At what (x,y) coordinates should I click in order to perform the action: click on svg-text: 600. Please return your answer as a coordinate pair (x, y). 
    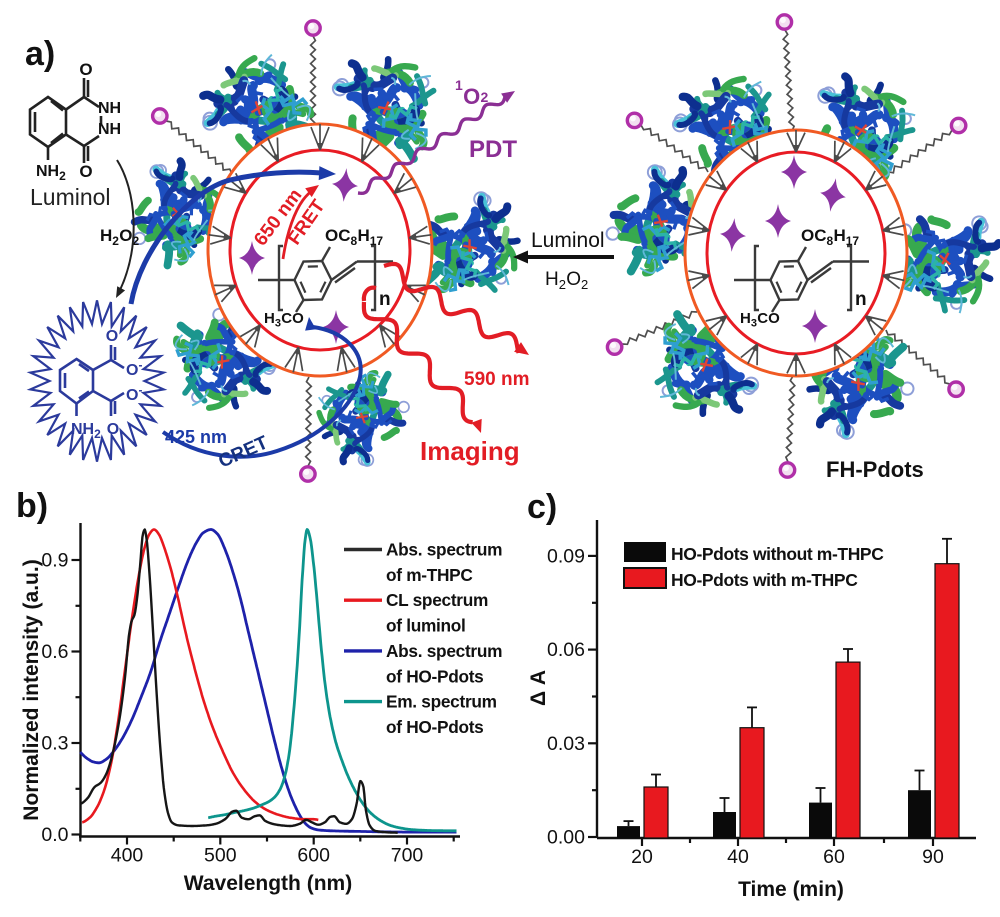
    Looking at the image, I should click on (313, 856).